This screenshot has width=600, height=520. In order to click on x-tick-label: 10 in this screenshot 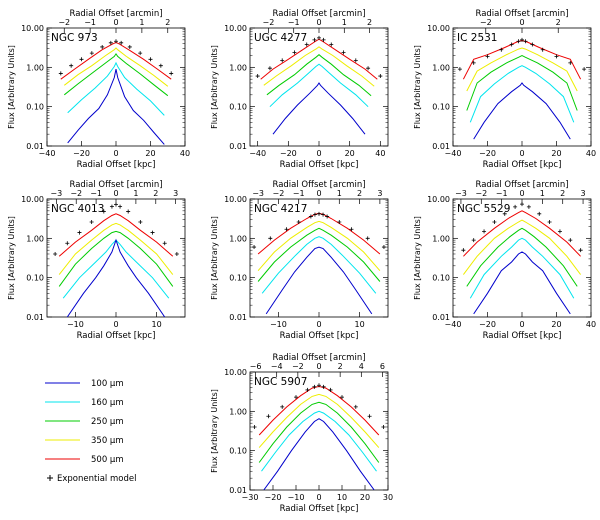, I will do `click(359, 324)`.